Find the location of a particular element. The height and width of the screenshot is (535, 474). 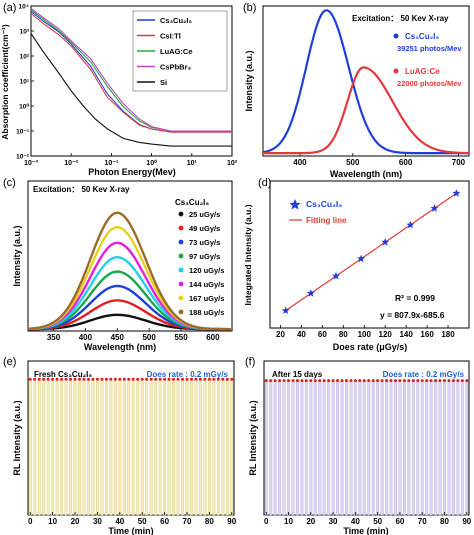

panel-a-ytick-label-0: 10⁻² is located at coordinates (23, 157).